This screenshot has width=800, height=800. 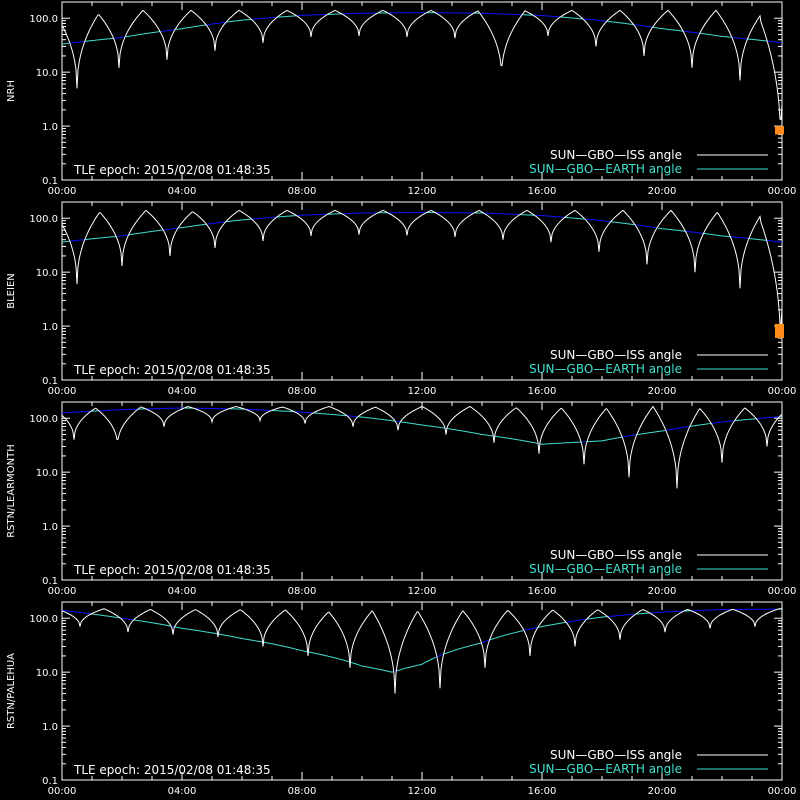 I want to click on y-axis-label: NRH, so click(x=11, y=91).